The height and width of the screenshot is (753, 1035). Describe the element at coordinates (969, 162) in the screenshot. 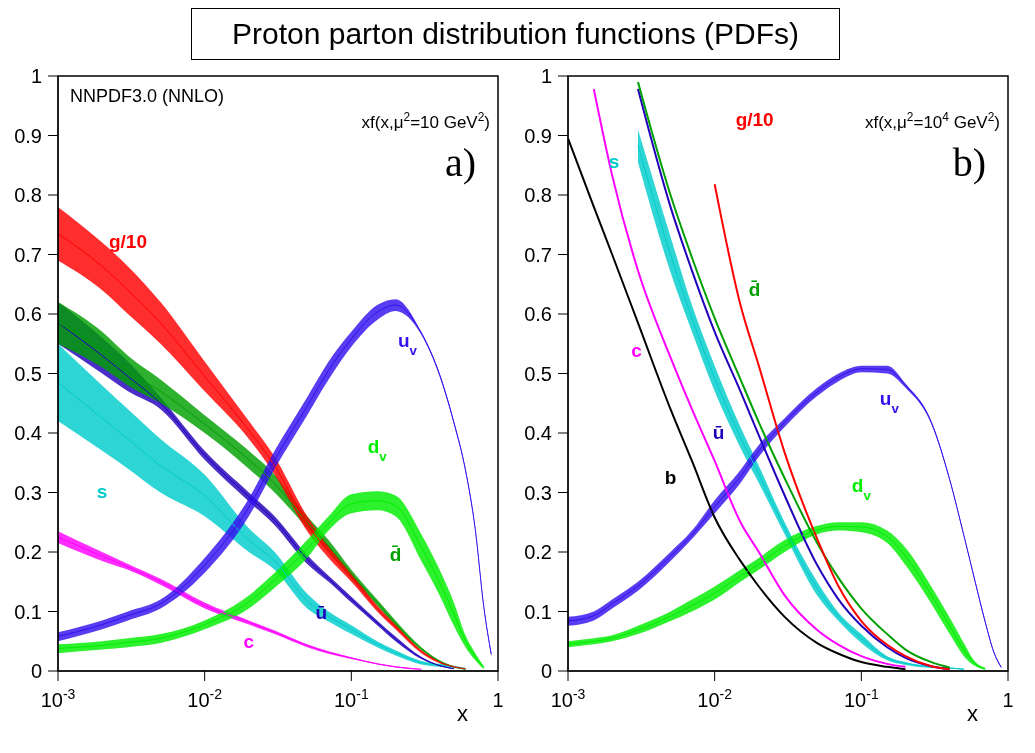

I see `annotation: b)` at that location.